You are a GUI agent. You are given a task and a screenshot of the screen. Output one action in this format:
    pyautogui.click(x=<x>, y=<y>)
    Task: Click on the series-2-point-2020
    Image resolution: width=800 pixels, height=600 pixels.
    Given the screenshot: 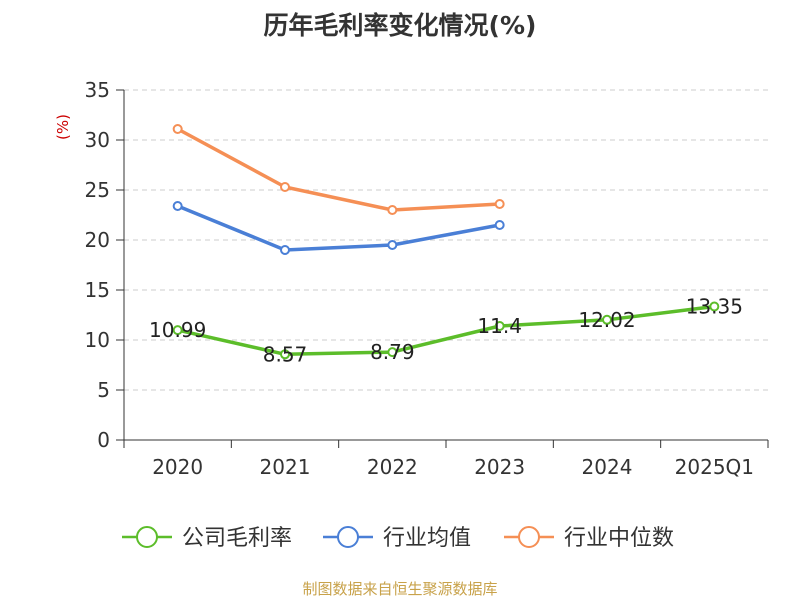 What is the action you would take?
    pyautogui.click(x=177, y=129)
    